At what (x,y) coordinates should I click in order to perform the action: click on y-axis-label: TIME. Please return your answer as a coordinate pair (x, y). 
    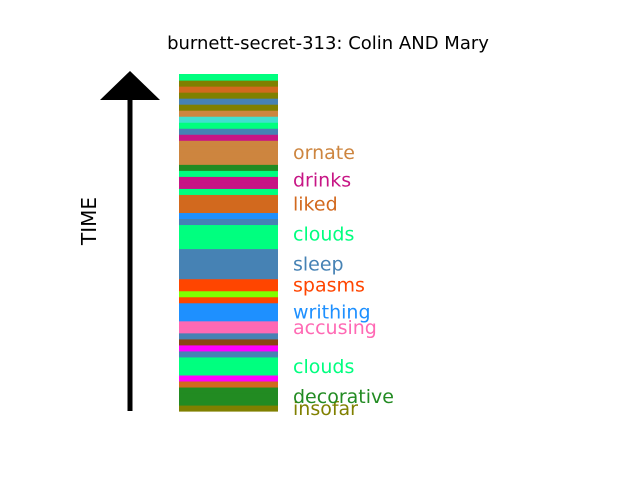
    Looking at the image, I should click on (89, 221).